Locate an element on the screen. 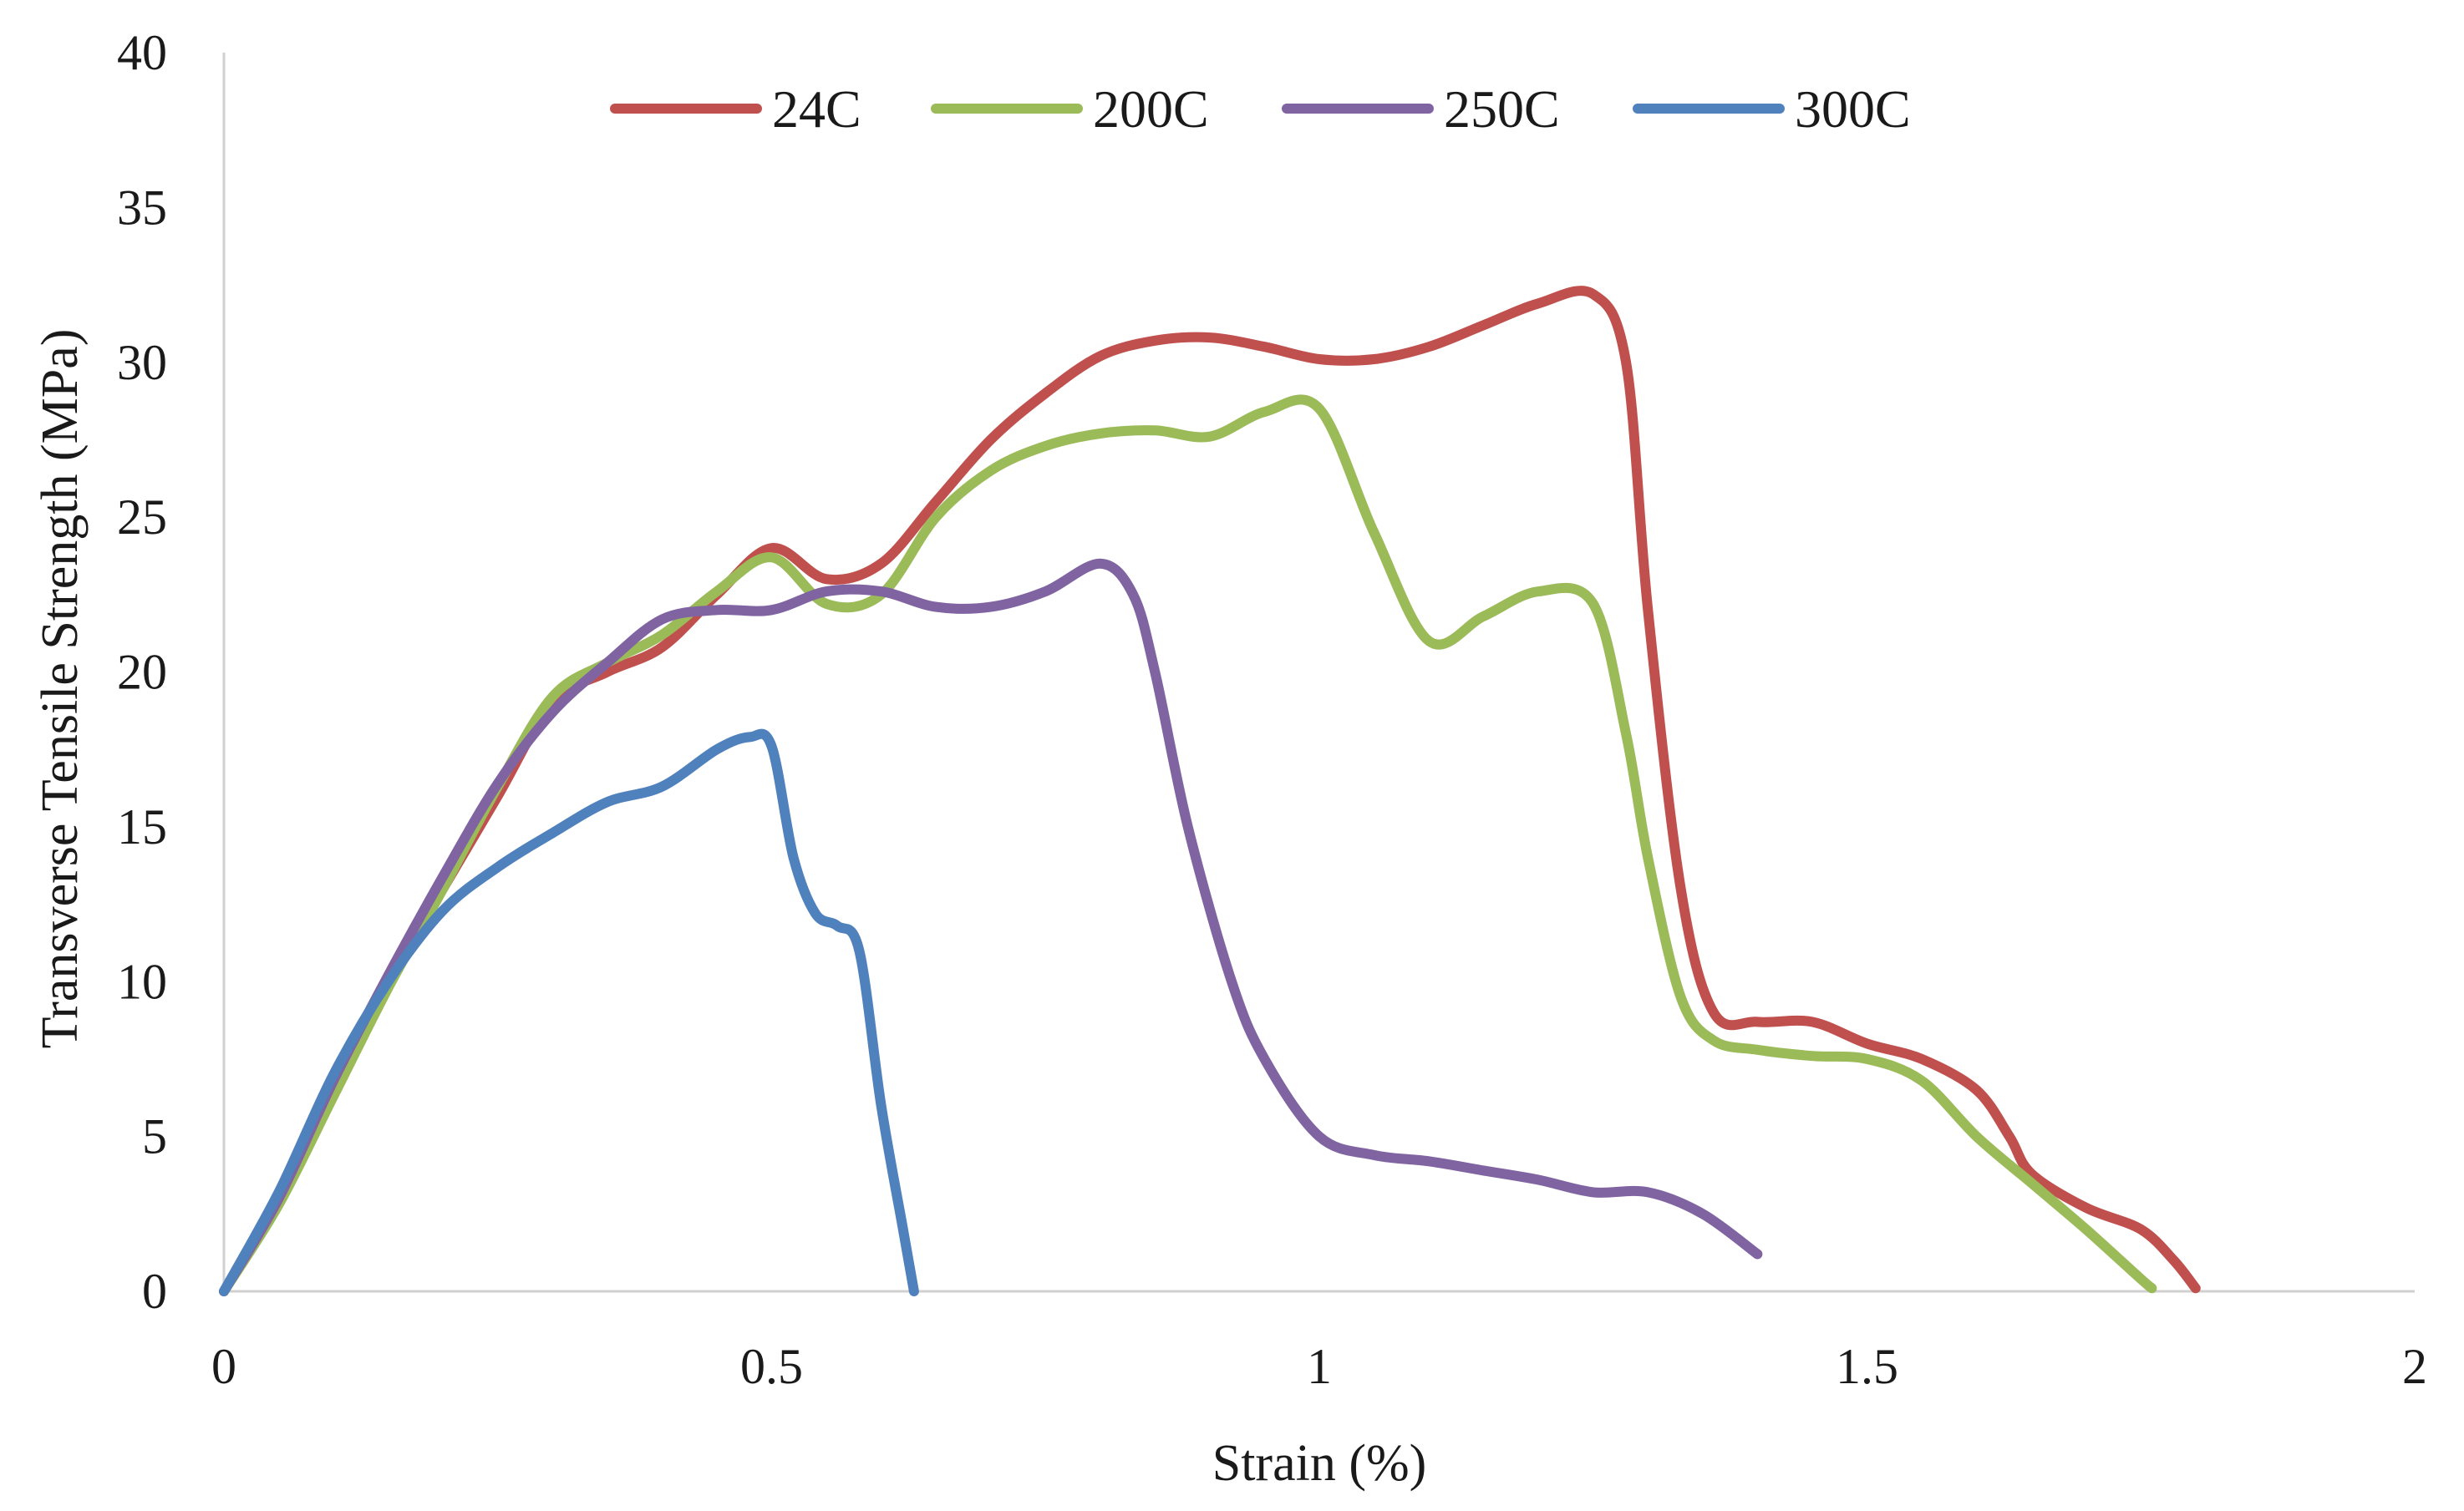 The image size is (2464, 1511). y-tick-label: 30 is located at coordinates (142, 362).